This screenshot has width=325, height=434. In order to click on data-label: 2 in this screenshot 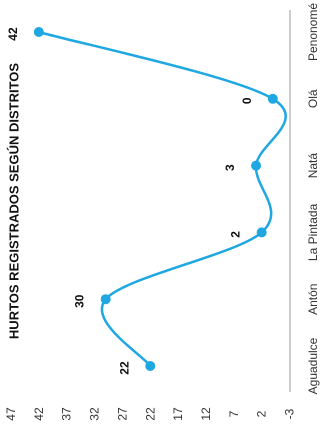, I will do `click(236, 234)`.